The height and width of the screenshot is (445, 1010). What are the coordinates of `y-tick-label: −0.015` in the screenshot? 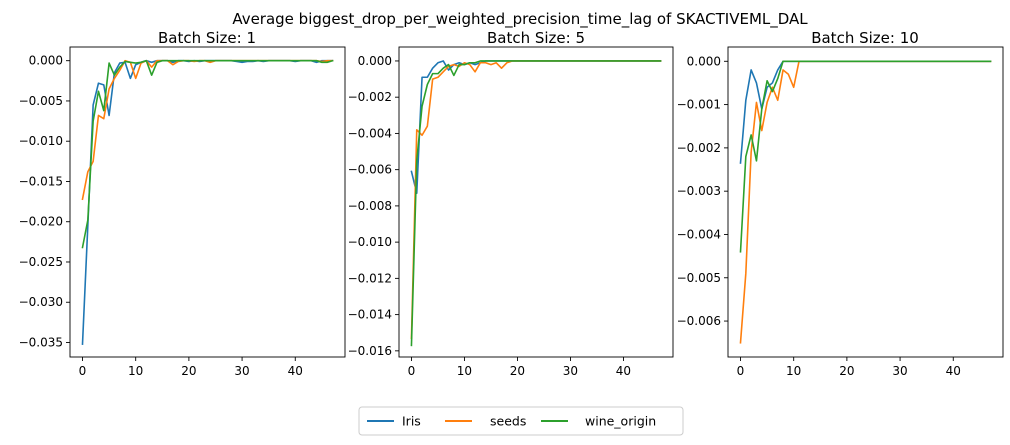 It's located at (41, 181).